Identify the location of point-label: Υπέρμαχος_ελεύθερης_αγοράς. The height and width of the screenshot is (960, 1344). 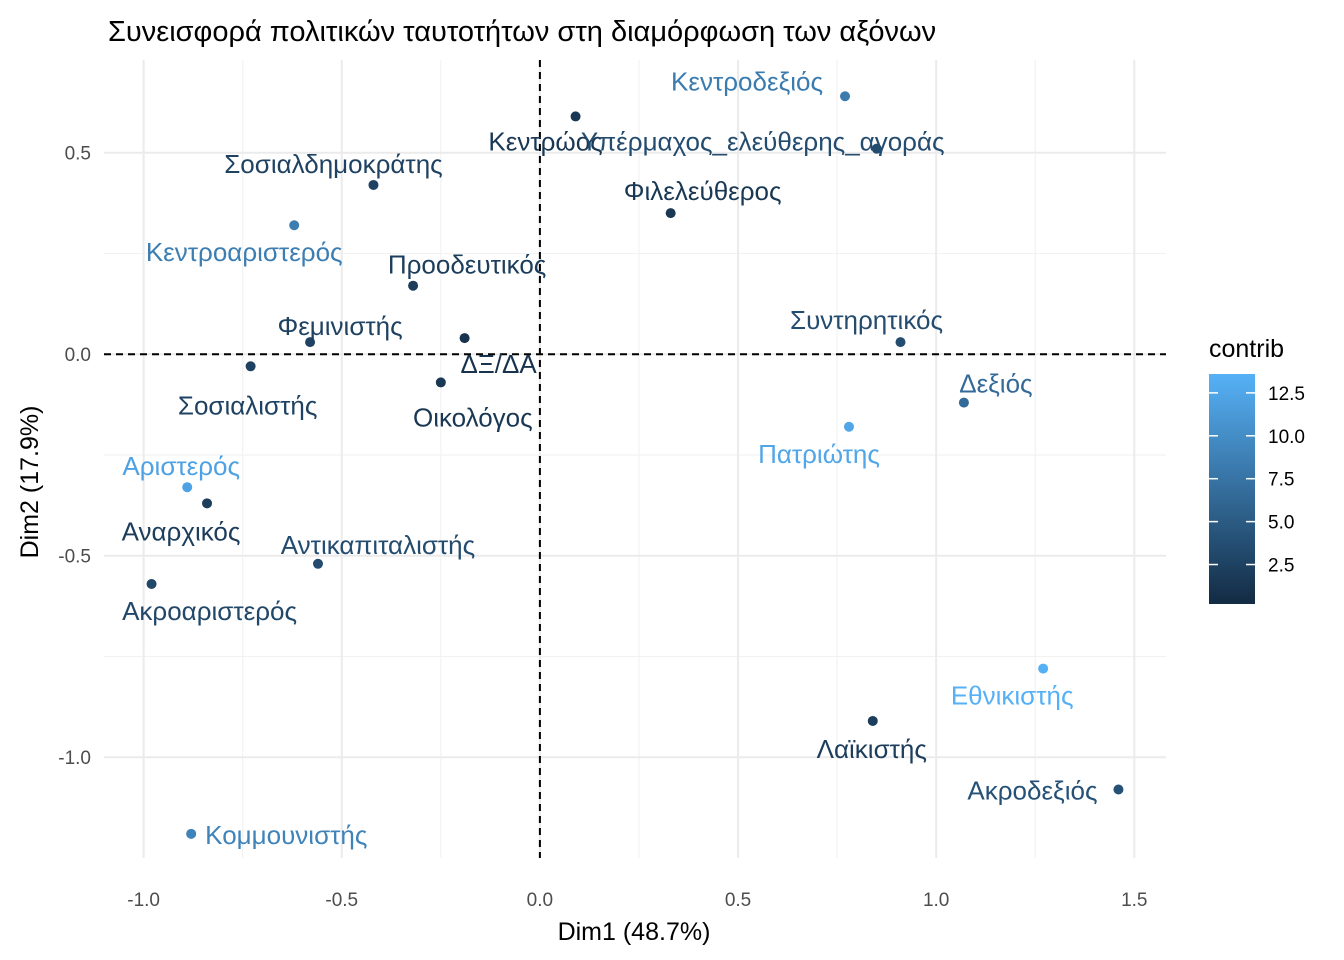
(763, 142).